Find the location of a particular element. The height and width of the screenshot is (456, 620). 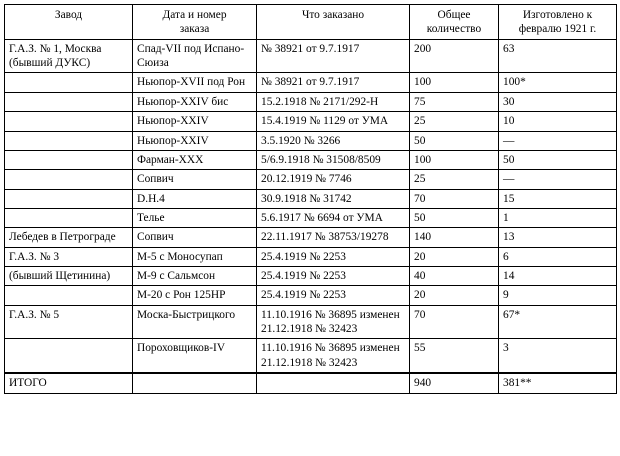

cell-factory: Лебедев в Петрограде is located at coordinates (68, 237).